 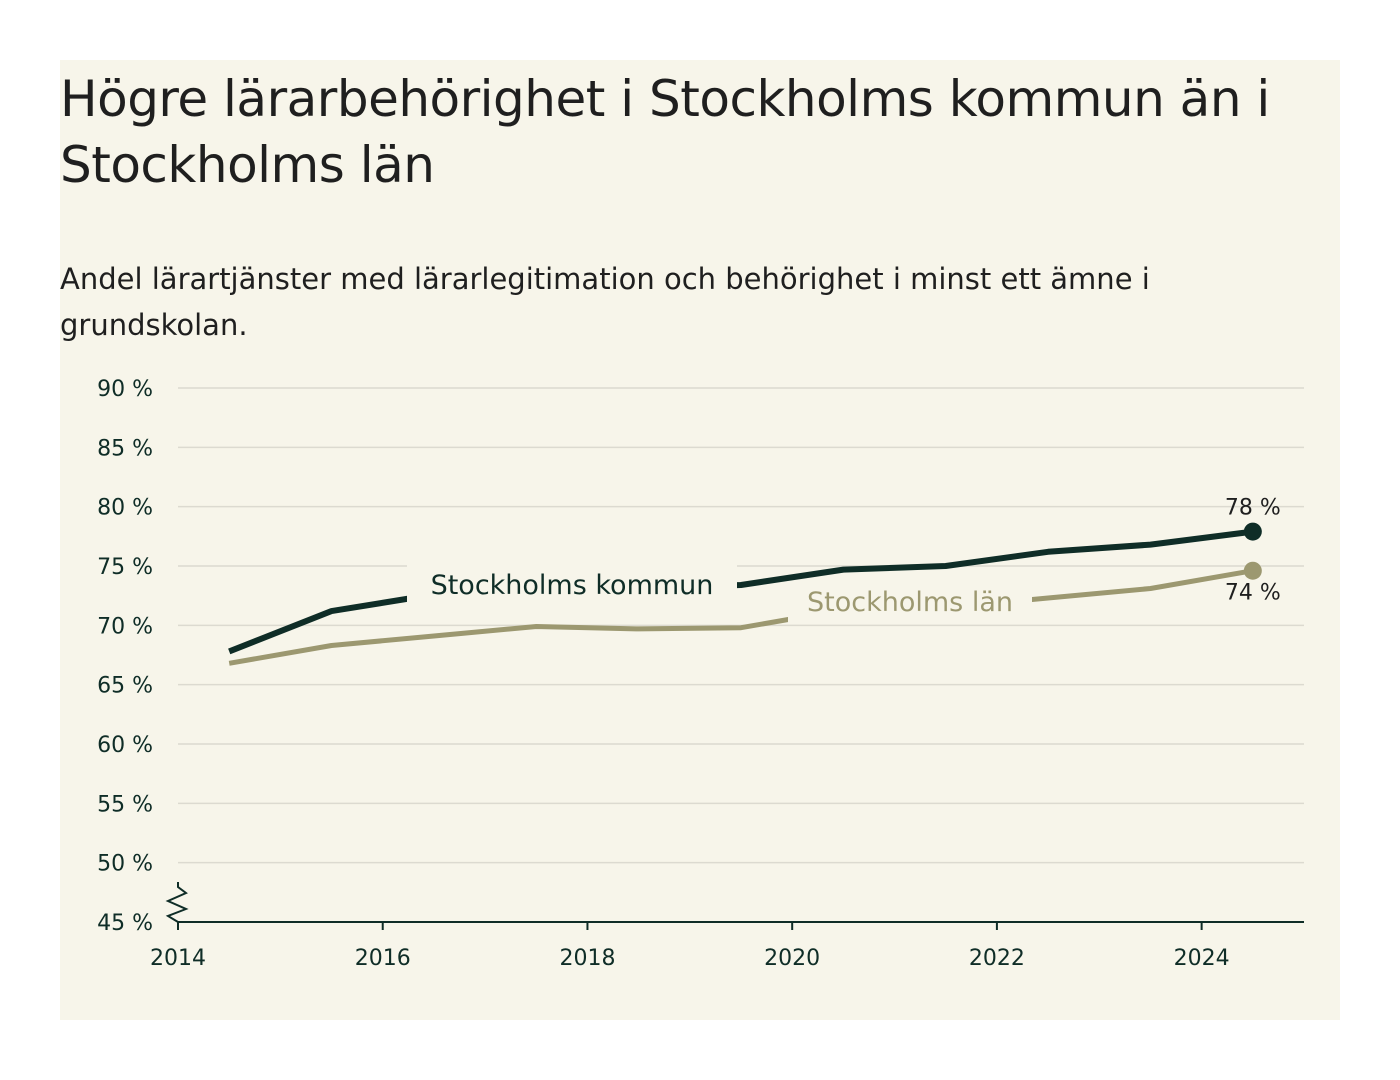 I want to click on y-axis-break-icon, so click(x=177, y=902).